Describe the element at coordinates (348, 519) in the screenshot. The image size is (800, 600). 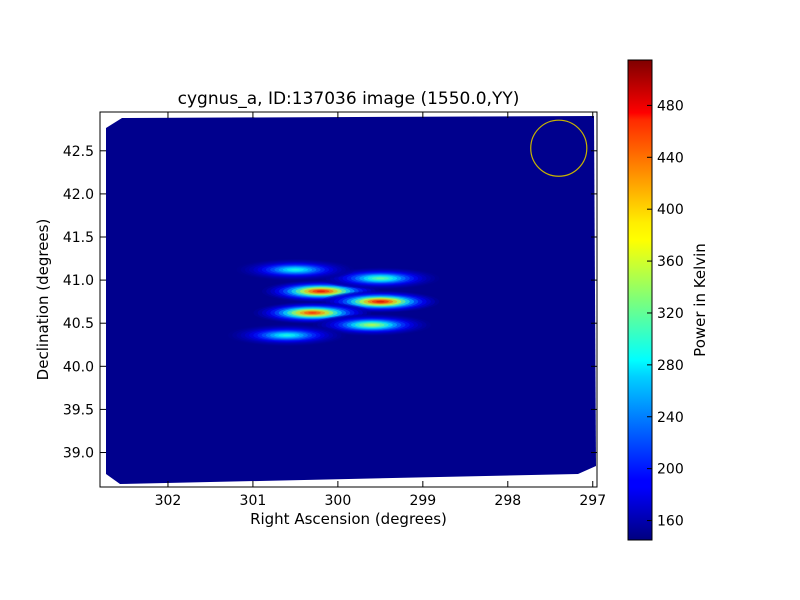
I see `x-axis-label: Right Ascension (degrees)` at that location.